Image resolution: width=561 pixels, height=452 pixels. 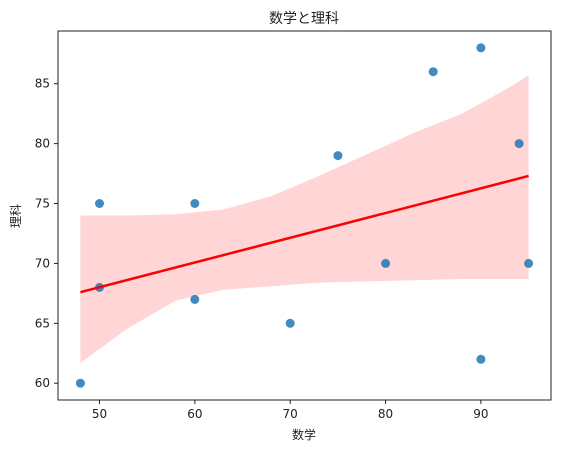 I want to click on x-tick-label: 80, so click(x=385, y=414).